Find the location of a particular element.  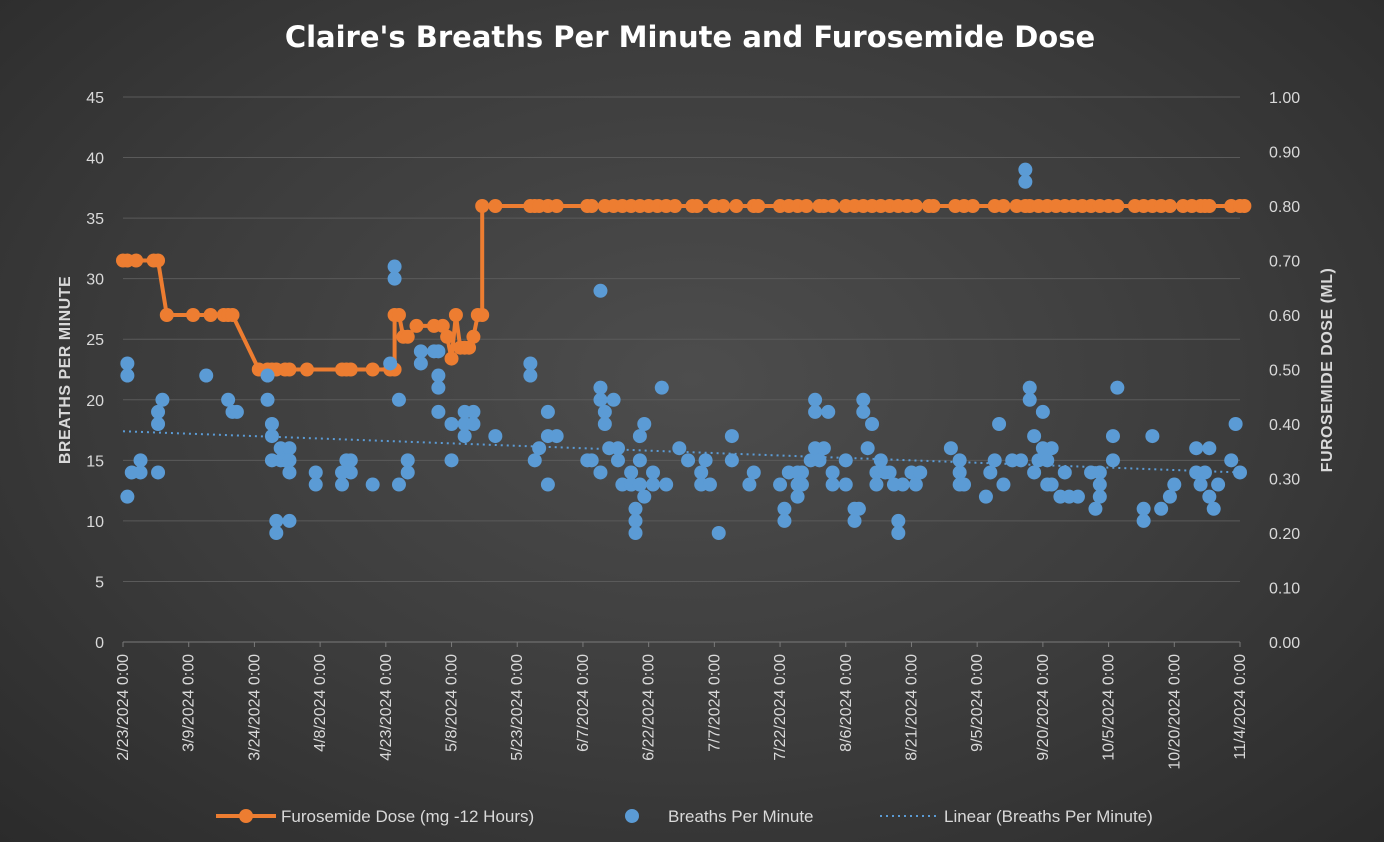

y2-axis-title: FUROSEMIDE DOSE (ML) is located at coordinates (1327, 370).